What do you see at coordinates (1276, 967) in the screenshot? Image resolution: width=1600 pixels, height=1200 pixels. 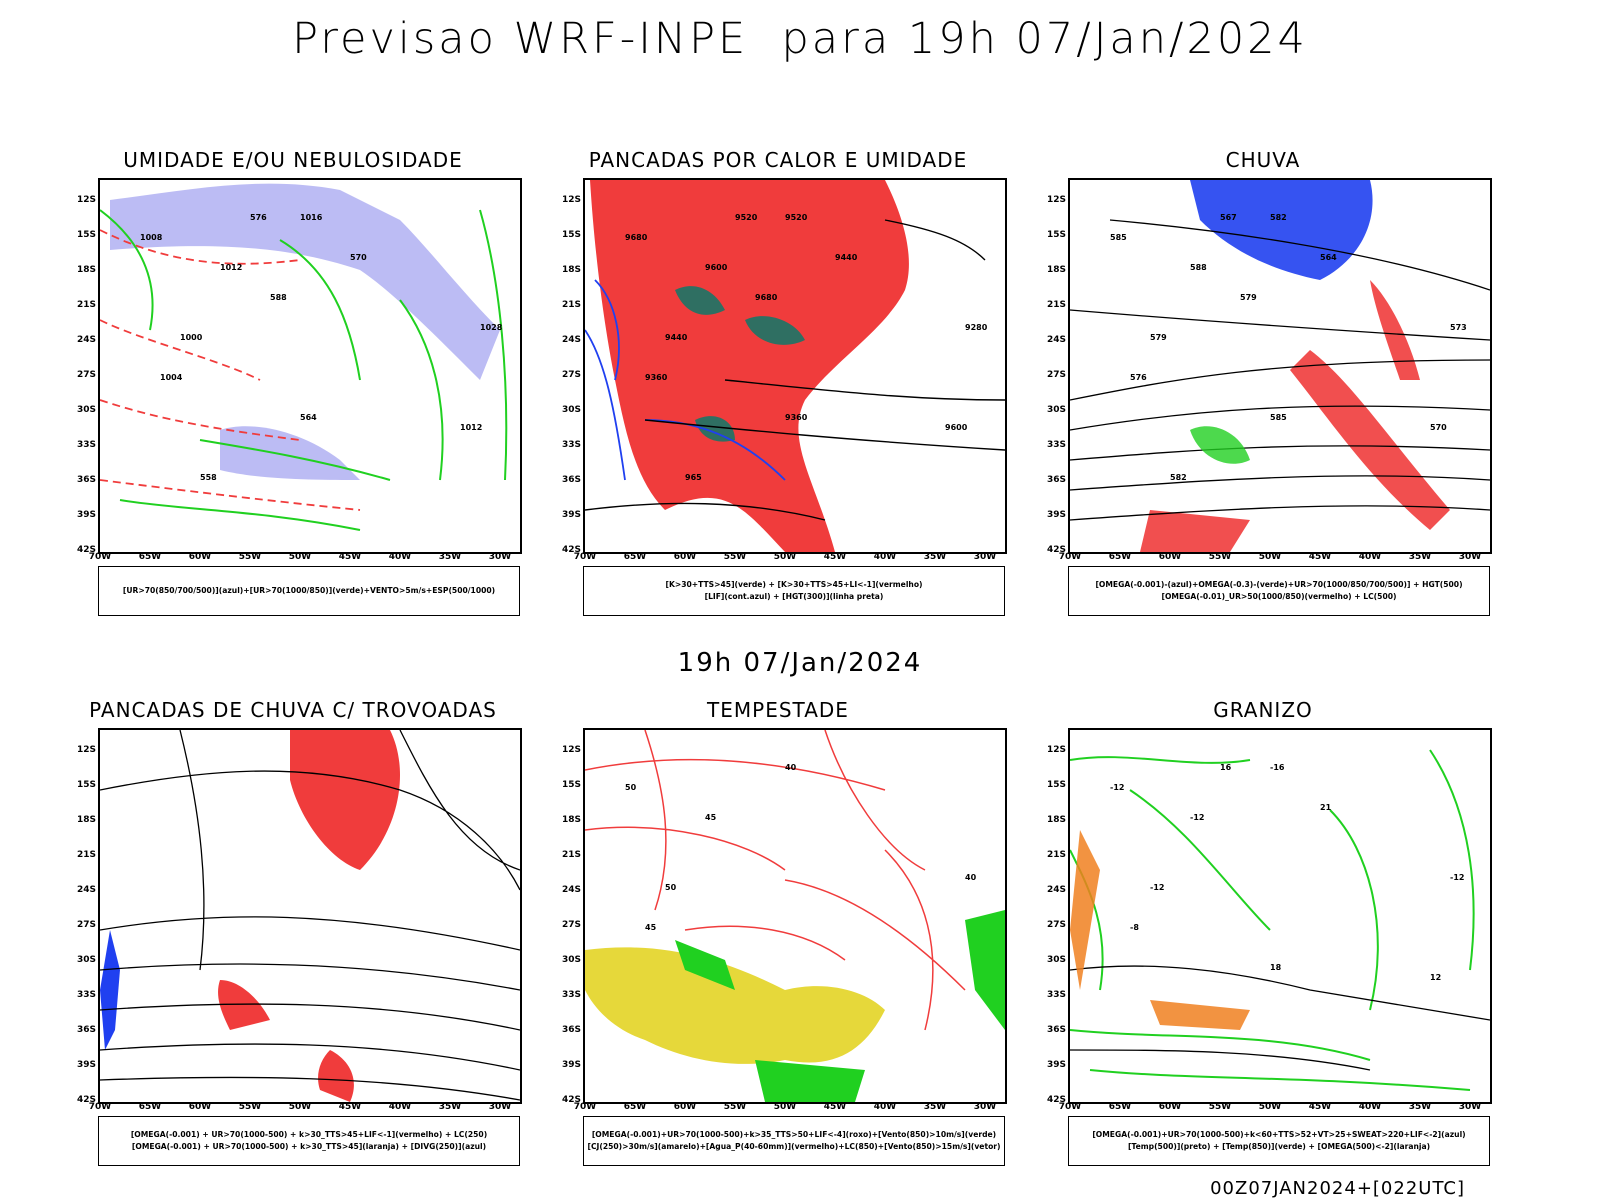 I see `contour-value-label: 18` at bounding box center [1276, 967].